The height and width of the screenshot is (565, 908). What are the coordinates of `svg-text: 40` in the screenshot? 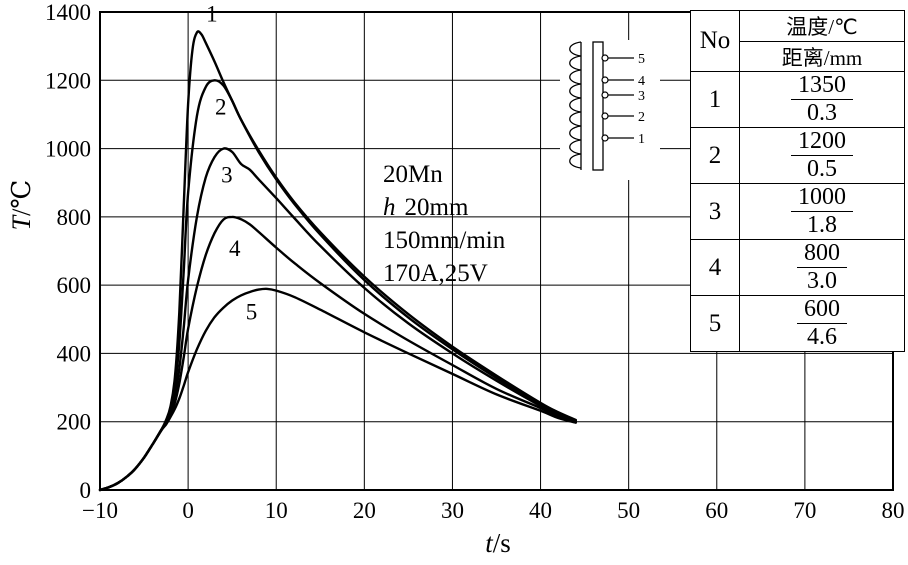 It's located at (540, 510).